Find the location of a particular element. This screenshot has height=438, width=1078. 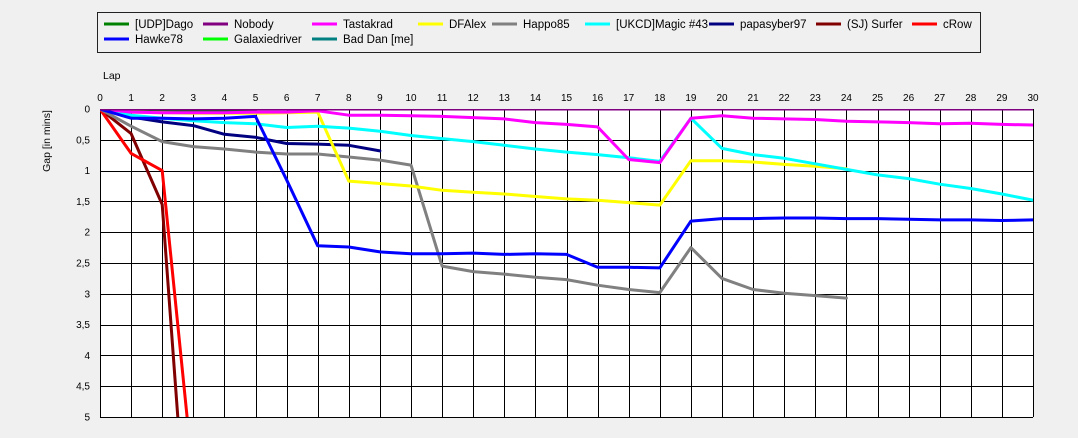

x-tick-label: 5 is located at coordinates (256, 98).